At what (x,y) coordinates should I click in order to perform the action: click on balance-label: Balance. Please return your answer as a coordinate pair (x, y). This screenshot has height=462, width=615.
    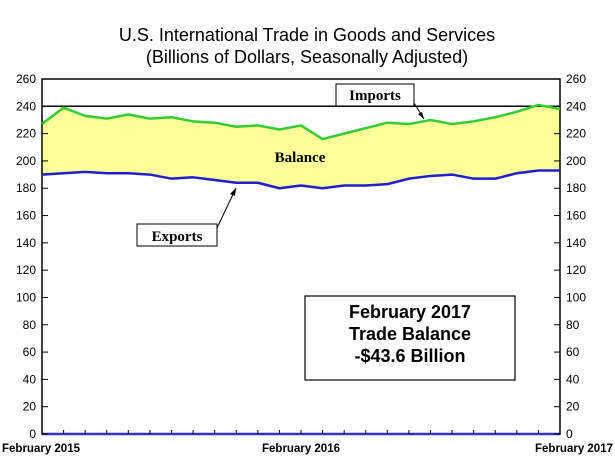
    Looking at the image, I should click on (300, 158).